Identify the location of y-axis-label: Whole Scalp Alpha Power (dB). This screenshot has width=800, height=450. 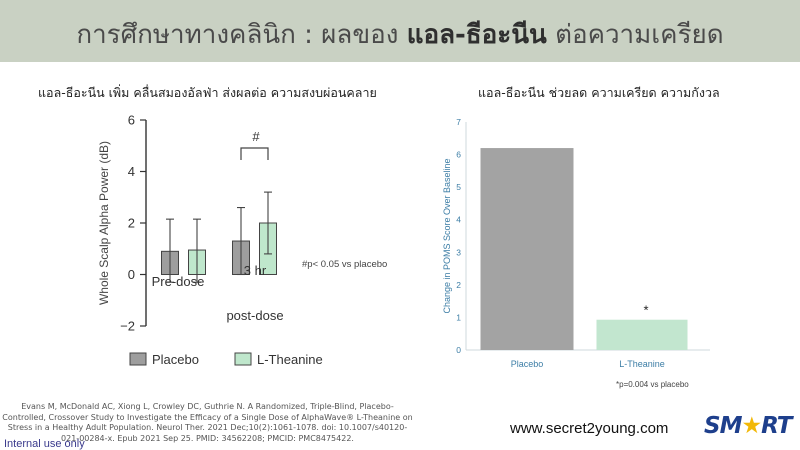
(104, 223).